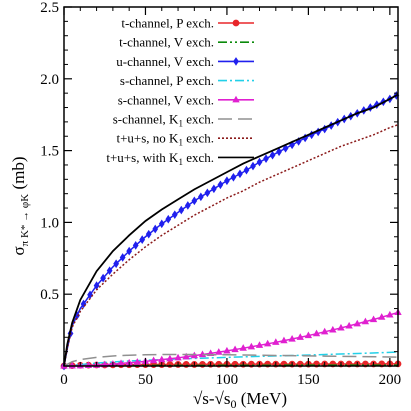 This screenshot has width=411, height=411. Describe the element at coordinates (167, 80) in the screenshot. I see `legend-label-3: s-channel, P exch.` at that location.